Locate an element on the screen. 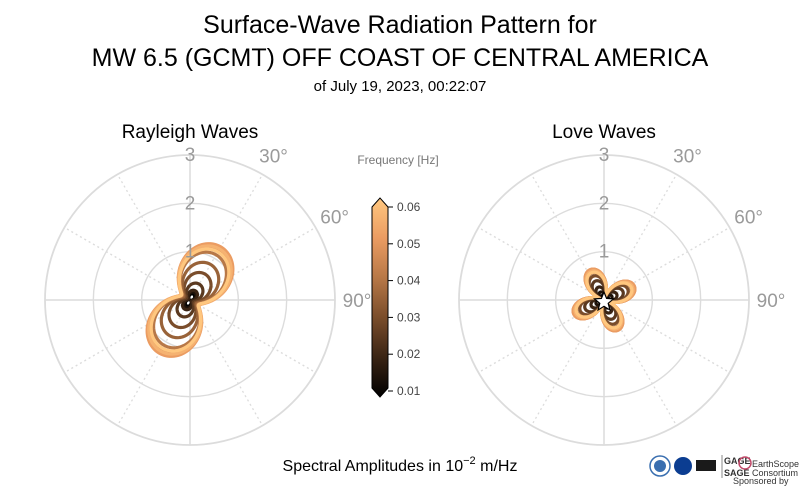  rayleigh-panel-title: Rayleigh Waves is located at coordinates (190, 132).